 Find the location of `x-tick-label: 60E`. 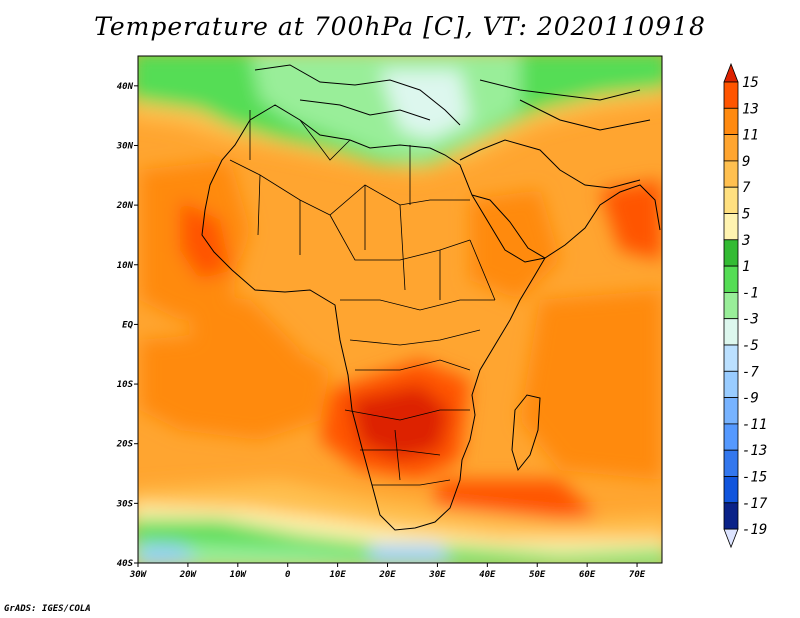

x-tick-label: 60E is located at coordinates (587, 575).